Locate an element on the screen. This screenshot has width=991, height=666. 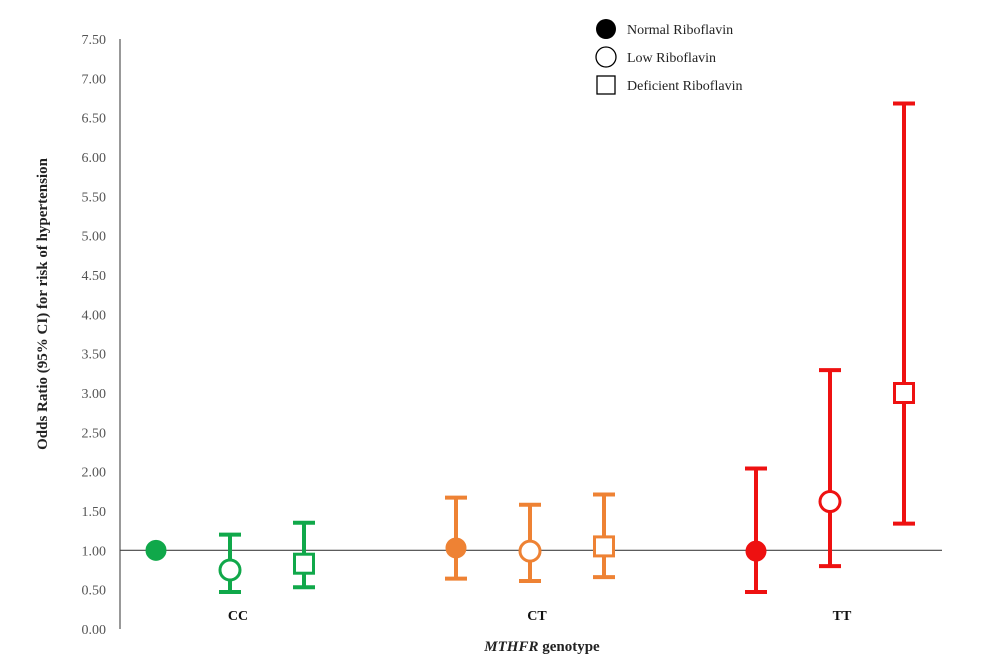
legend-label: Normal Riboflavin is located at coordinates (680, 30).